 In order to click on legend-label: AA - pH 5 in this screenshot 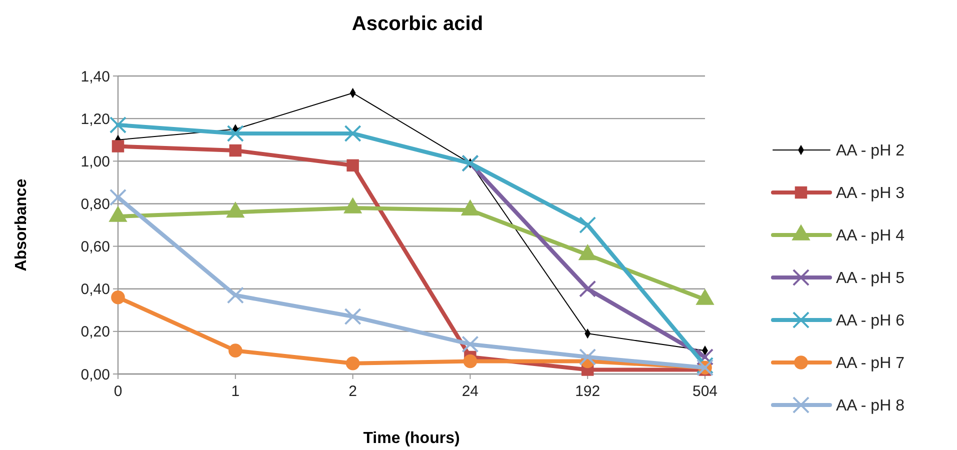, I will do `click(870, 279)`.